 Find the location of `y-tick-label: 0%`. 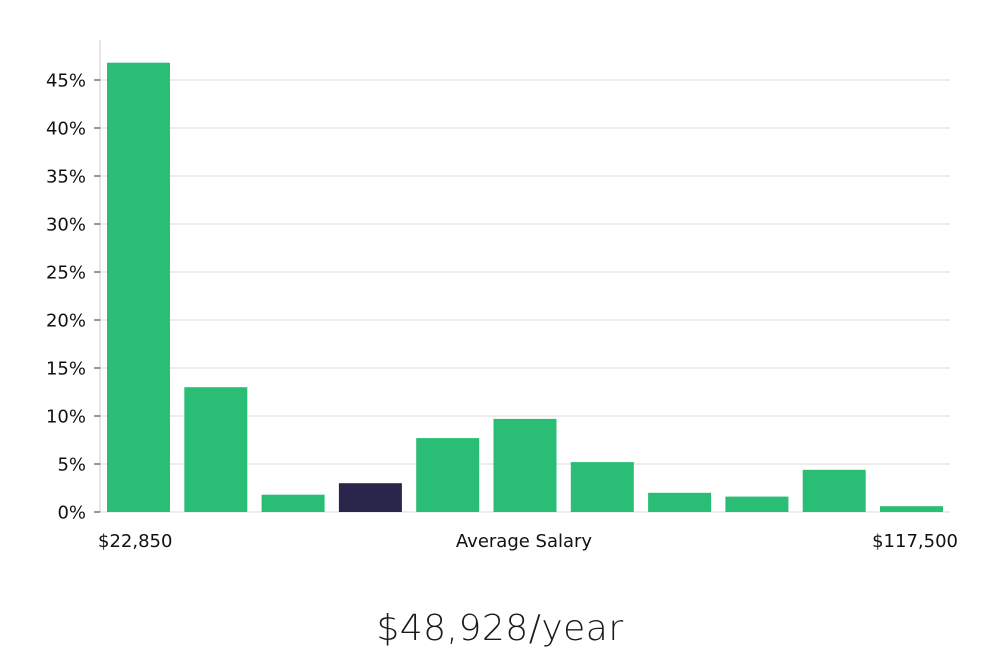

y-tick-label: 0% is located at coordinates (71, 513).